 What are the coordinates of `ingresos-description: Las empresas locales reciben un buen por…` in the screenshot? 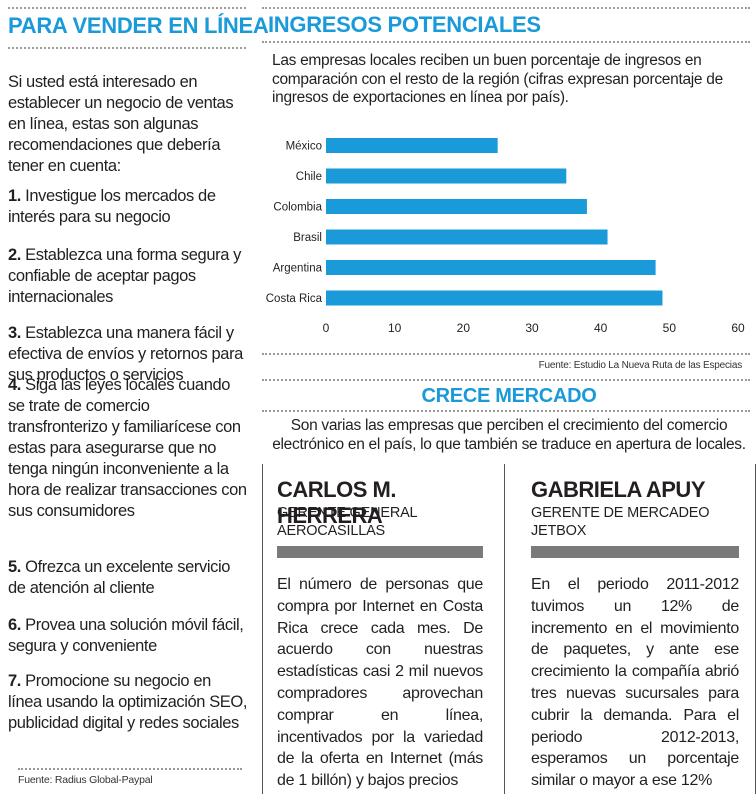 It's located at (497, 79).